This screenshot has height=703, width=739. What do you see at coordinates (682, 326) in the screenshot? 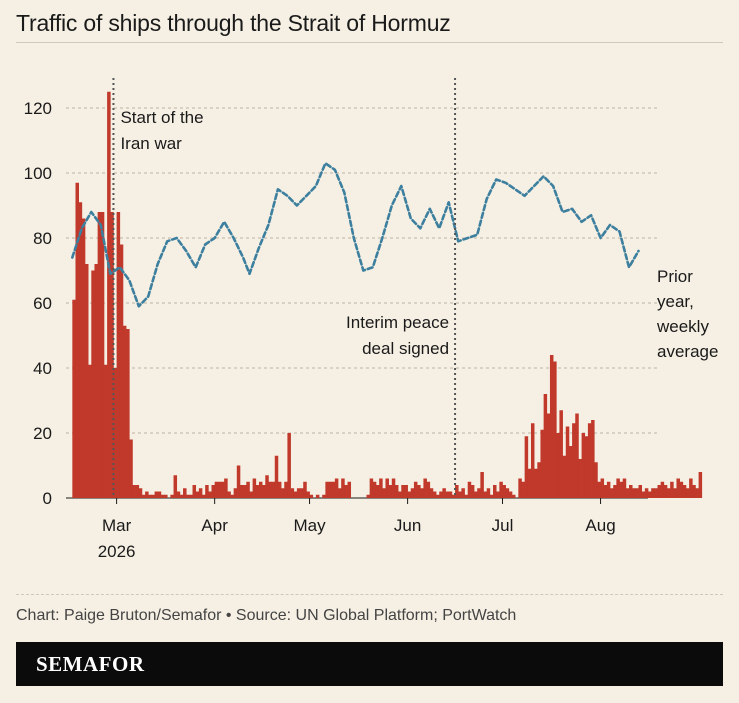
I see `series-end-label: weekly` at bounding box center [682, 326].